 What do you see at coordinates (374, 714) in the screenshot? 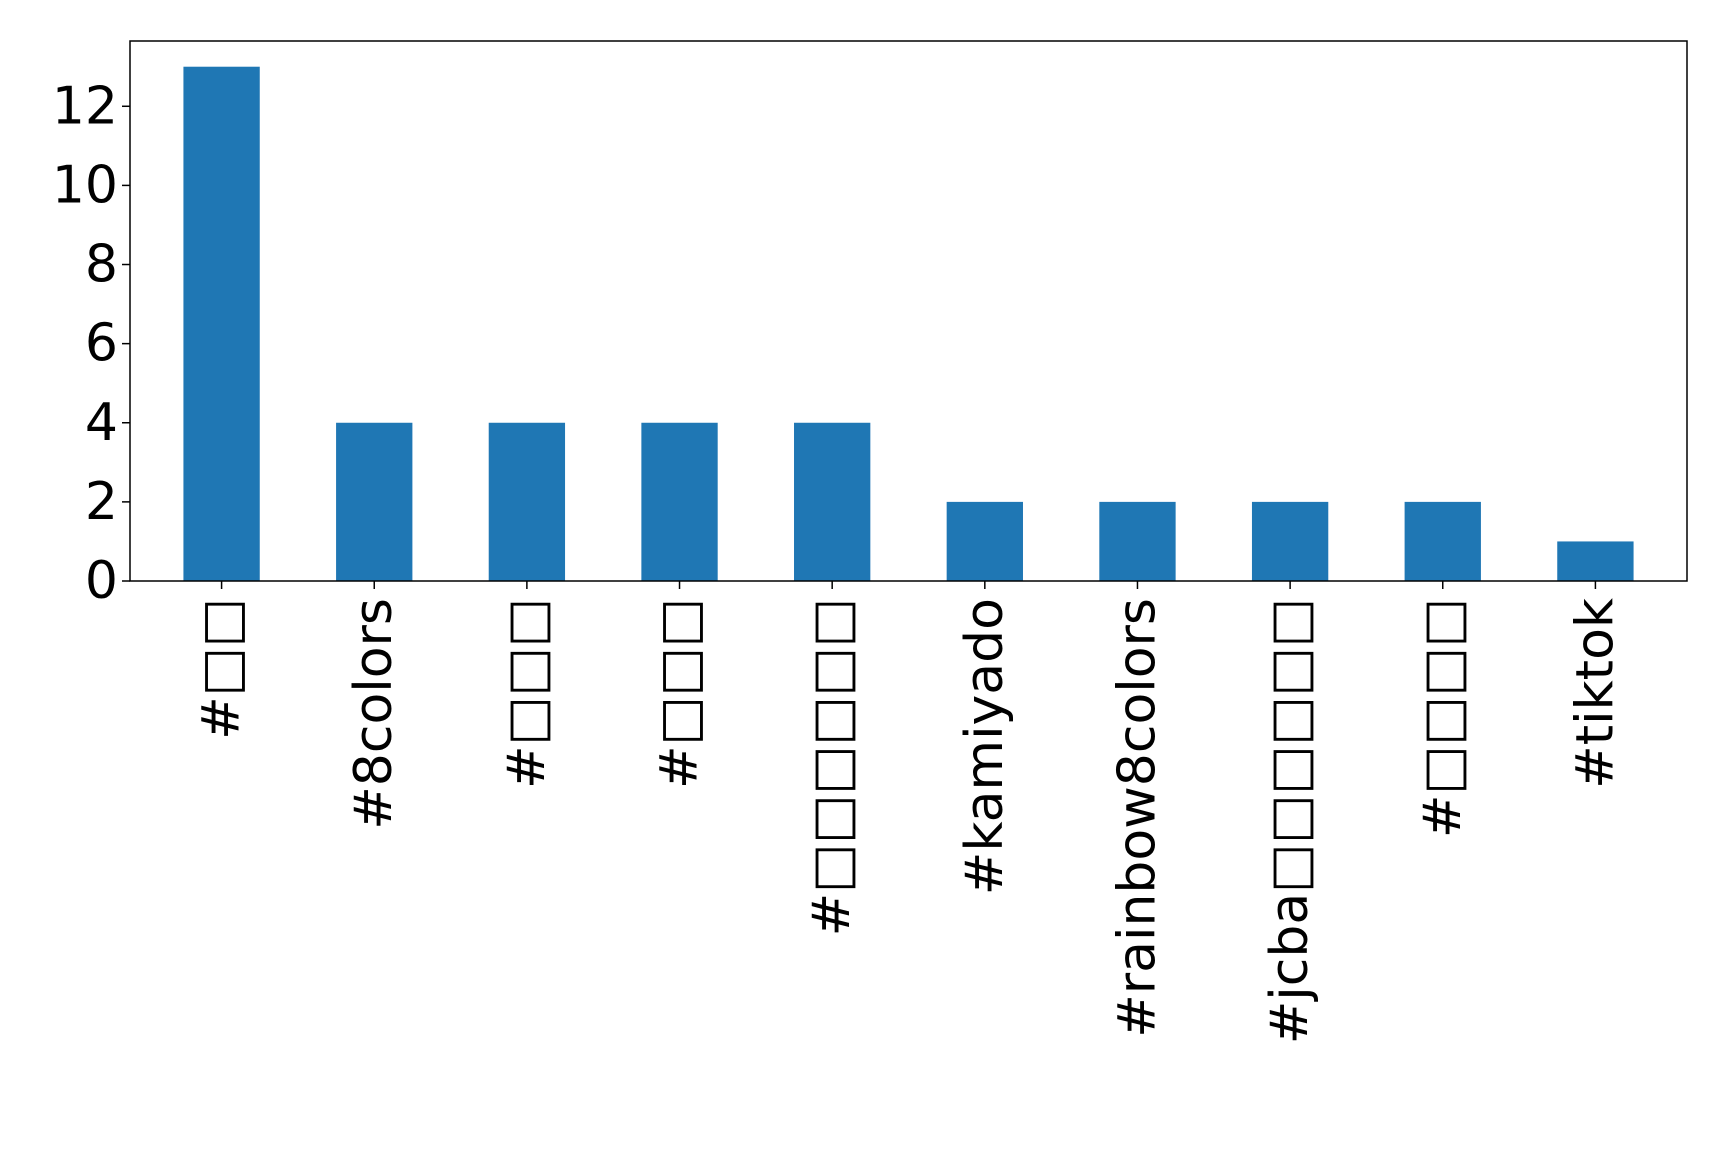
I see `x-tick-label: #8colors` at bounding box center [374, 714].